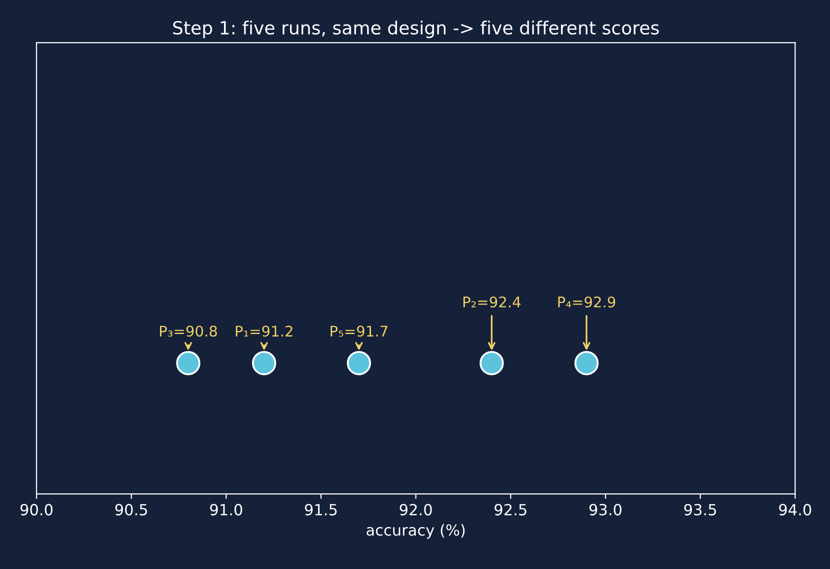 The image size is (830, 569). I want to click on data-label: P₂=92.4, so click(492, 302).